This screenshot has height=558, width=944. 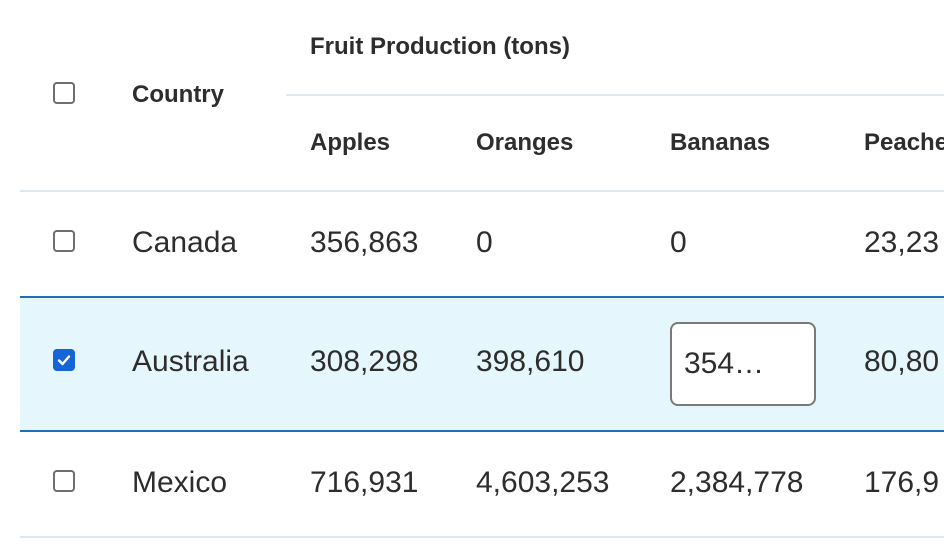 I want to click on row-divider, so click(x=482, y=537).